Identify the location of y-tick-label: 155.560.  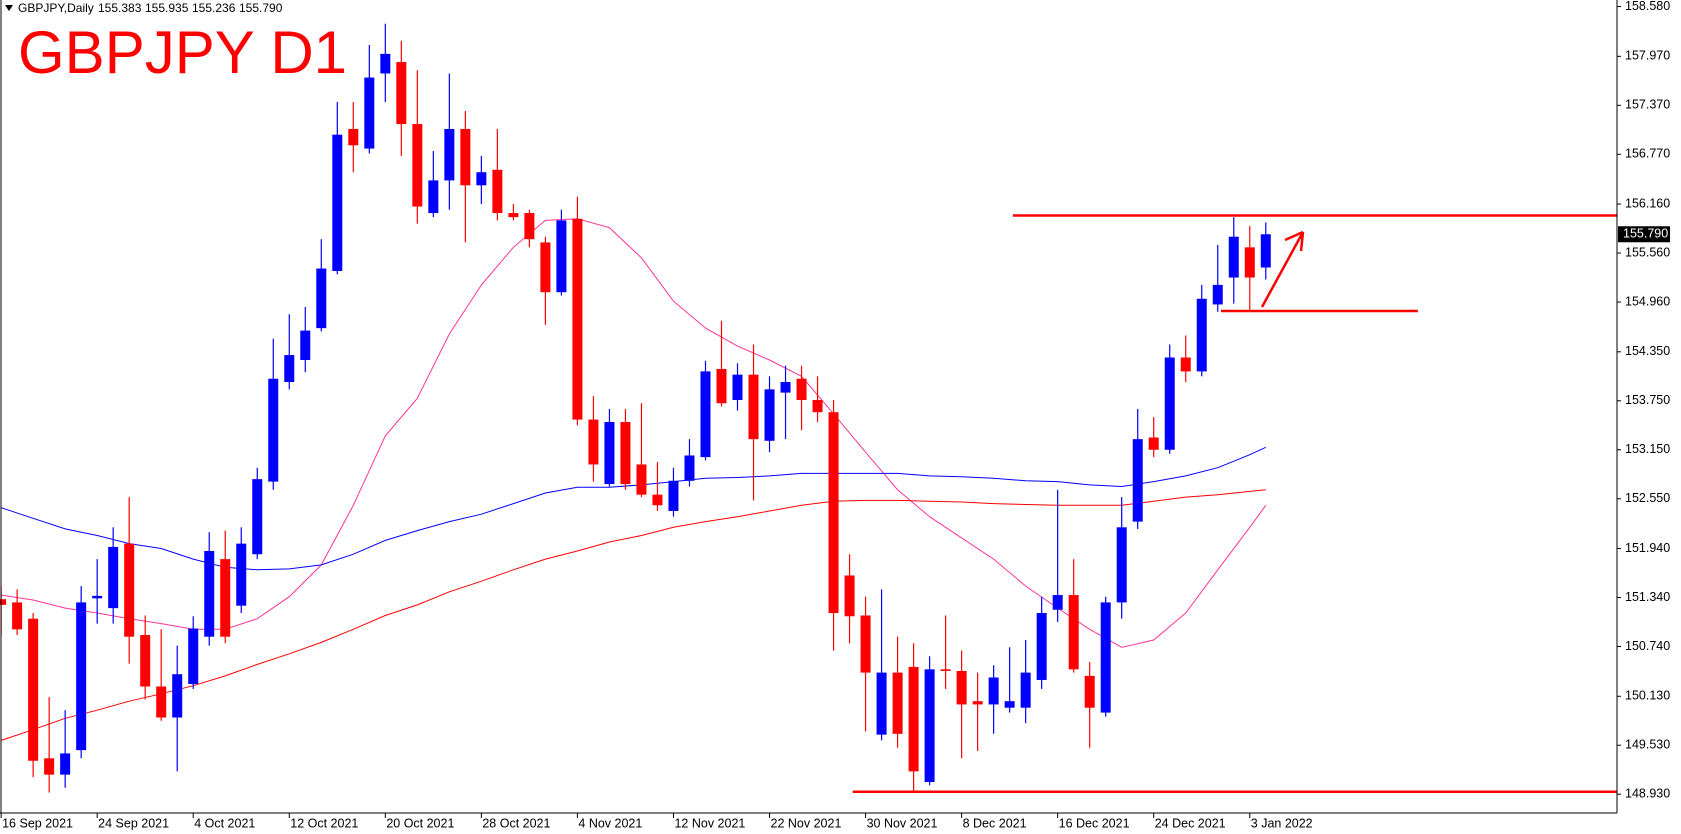
(1647, 252).